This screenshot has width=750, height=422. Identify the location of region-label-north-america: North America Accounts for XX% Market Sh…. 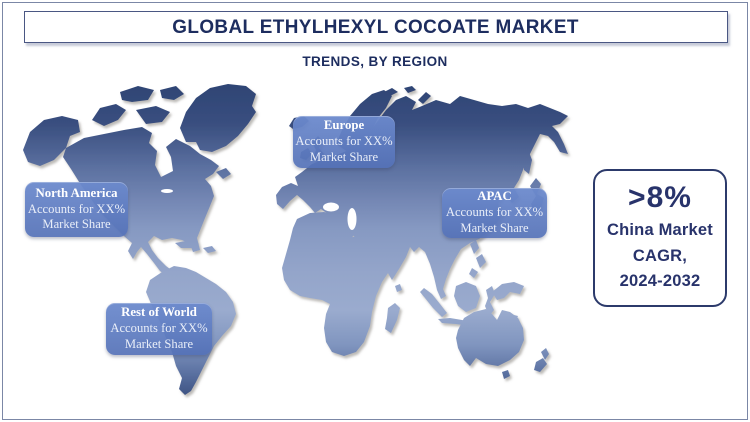
(76, 209).